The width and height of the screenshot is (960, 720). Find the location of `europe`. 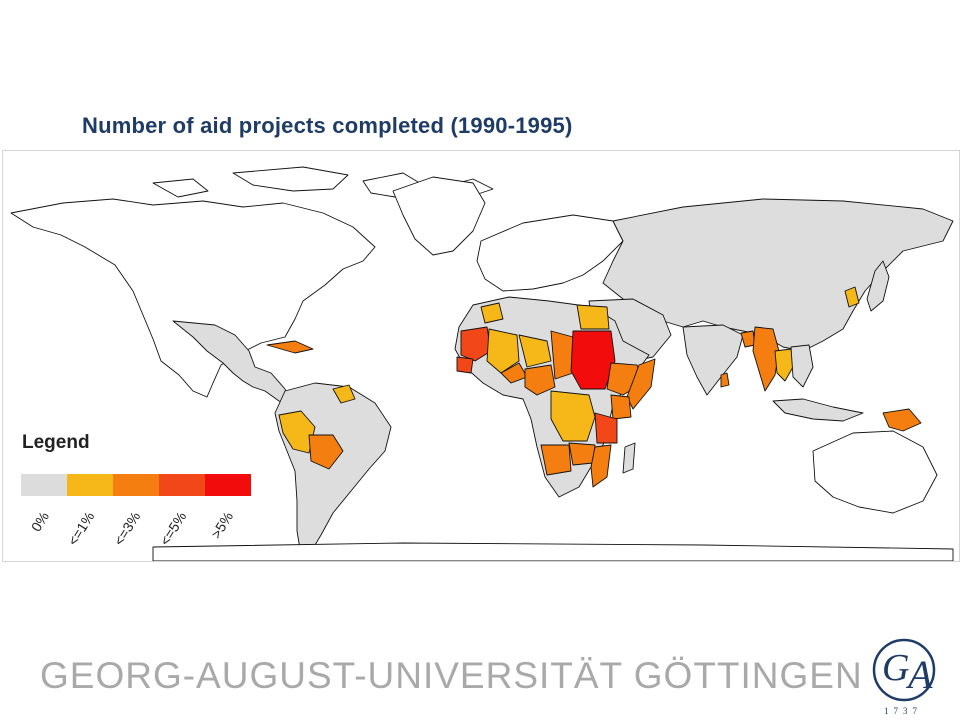

europe is located at coordinates (550, 253).